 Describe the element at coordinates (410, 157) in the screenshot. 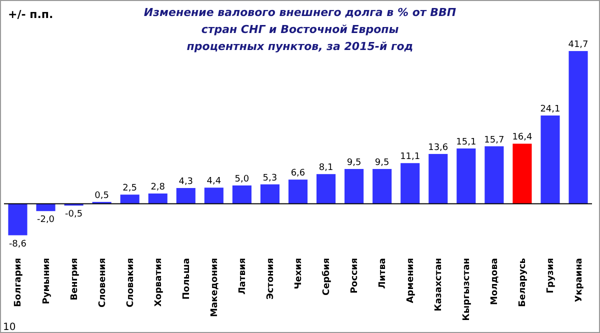

I see `data-label: 11,1` at that location.